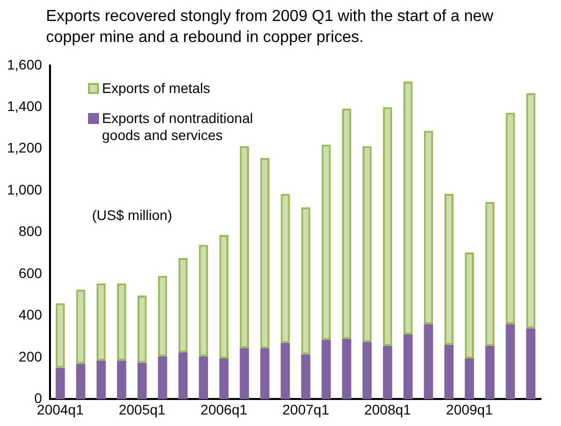  Describe the element at coordinates (469, 409) in the screenshot. I see `x-tick-label: 2009q1` at that location.